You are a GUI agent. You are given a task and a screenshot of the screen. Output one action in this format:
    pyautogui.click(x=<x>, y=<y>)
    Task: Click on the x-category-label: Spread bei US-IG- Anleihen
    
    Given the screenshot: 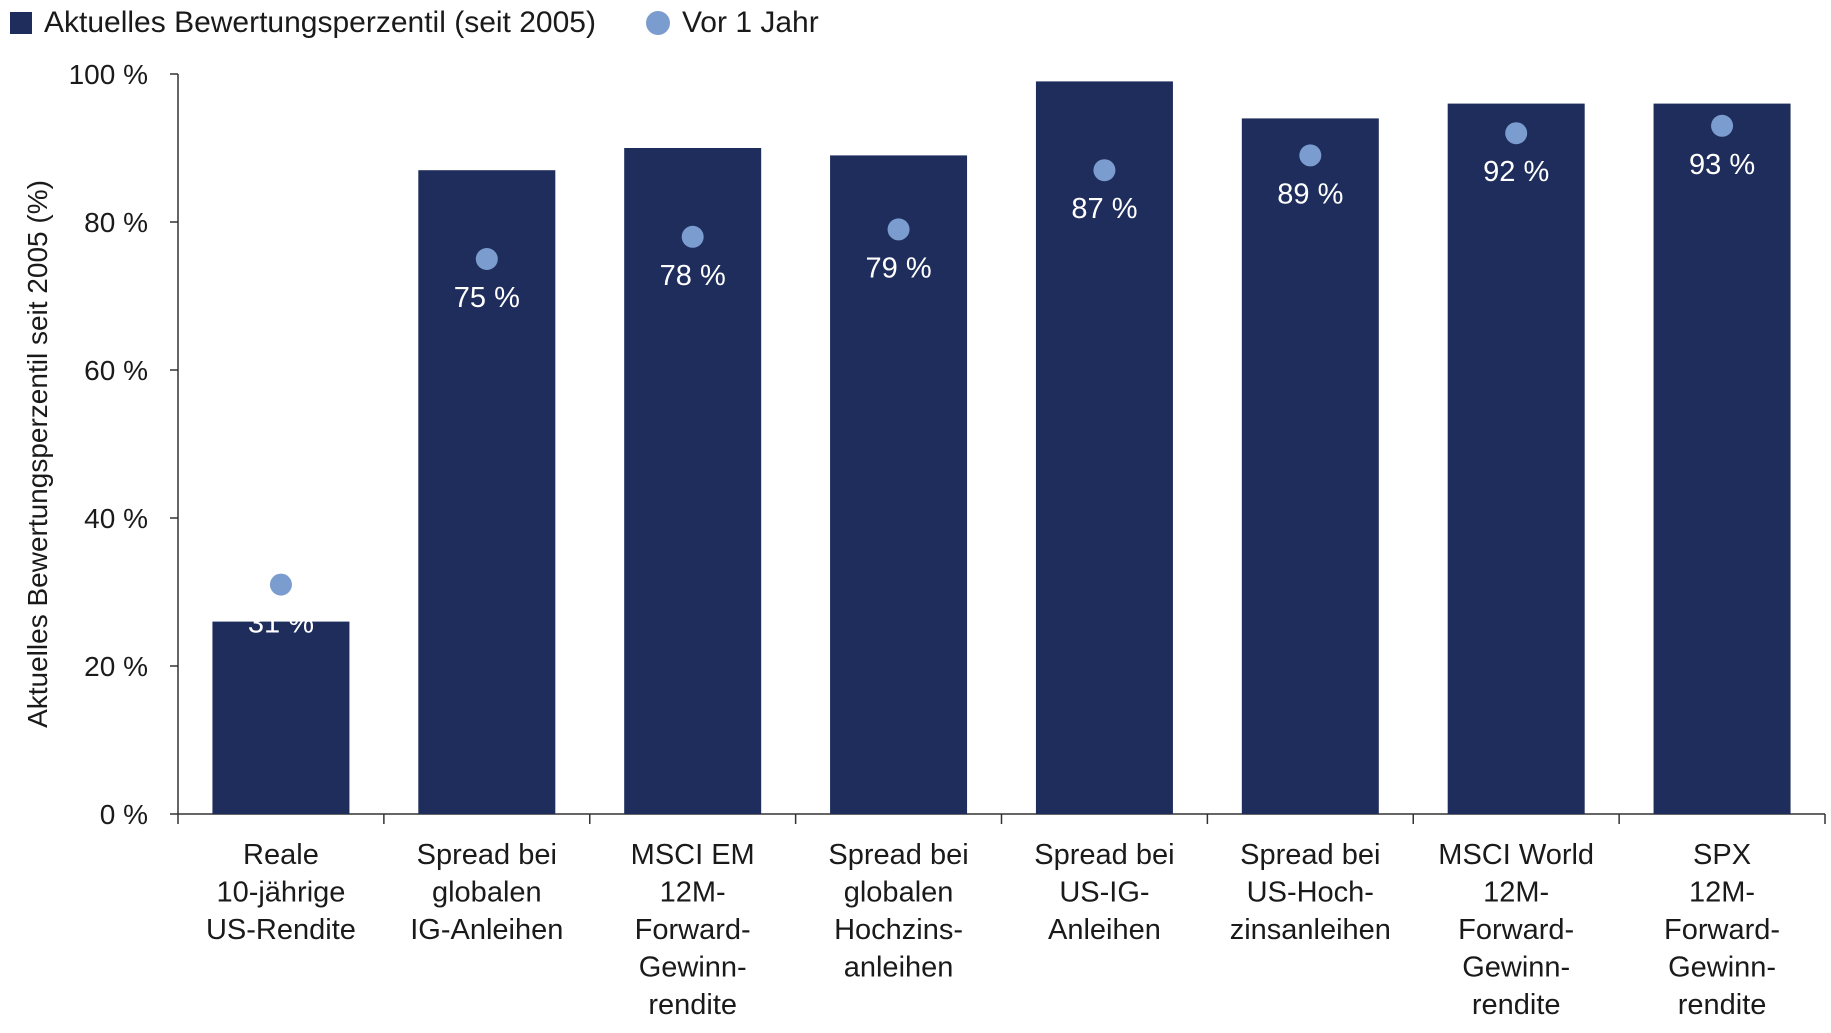 What is the action you would take?
    pyautogui.click(x=1104, y=892)
    